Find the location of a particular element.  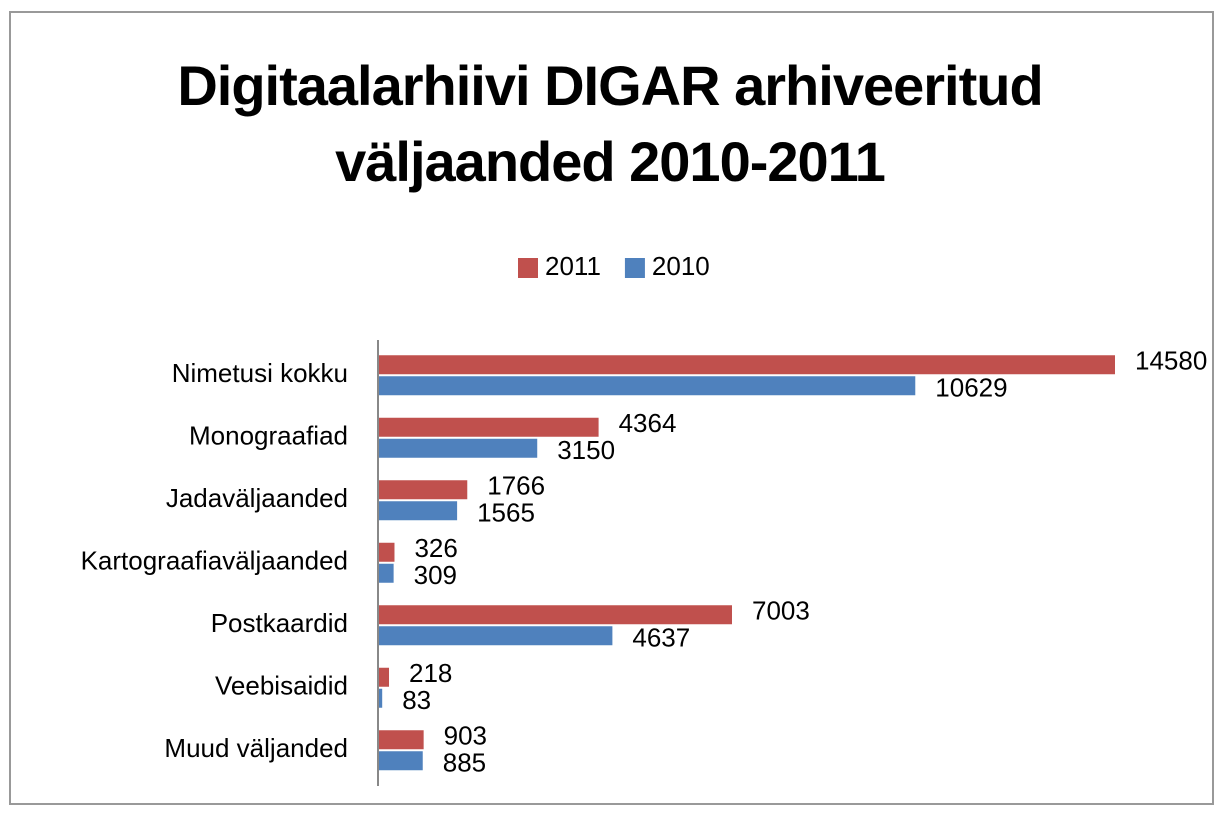

y-tick-label: Jadaväljaanded is located at coordinates (257, 498).